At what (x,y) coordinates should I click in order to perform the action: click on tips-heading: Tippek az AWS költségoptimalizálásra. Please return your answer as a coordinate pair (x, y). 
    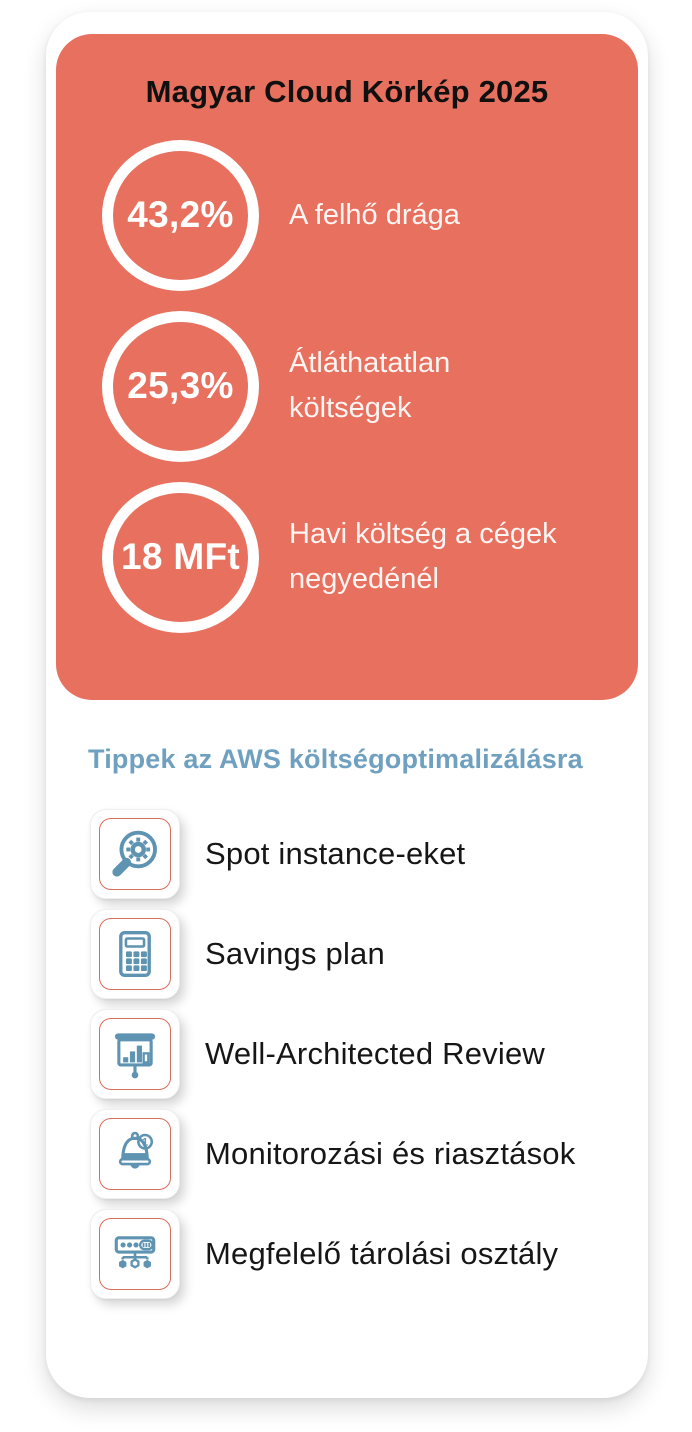
    Looking at the image, I should click on (335, 759).